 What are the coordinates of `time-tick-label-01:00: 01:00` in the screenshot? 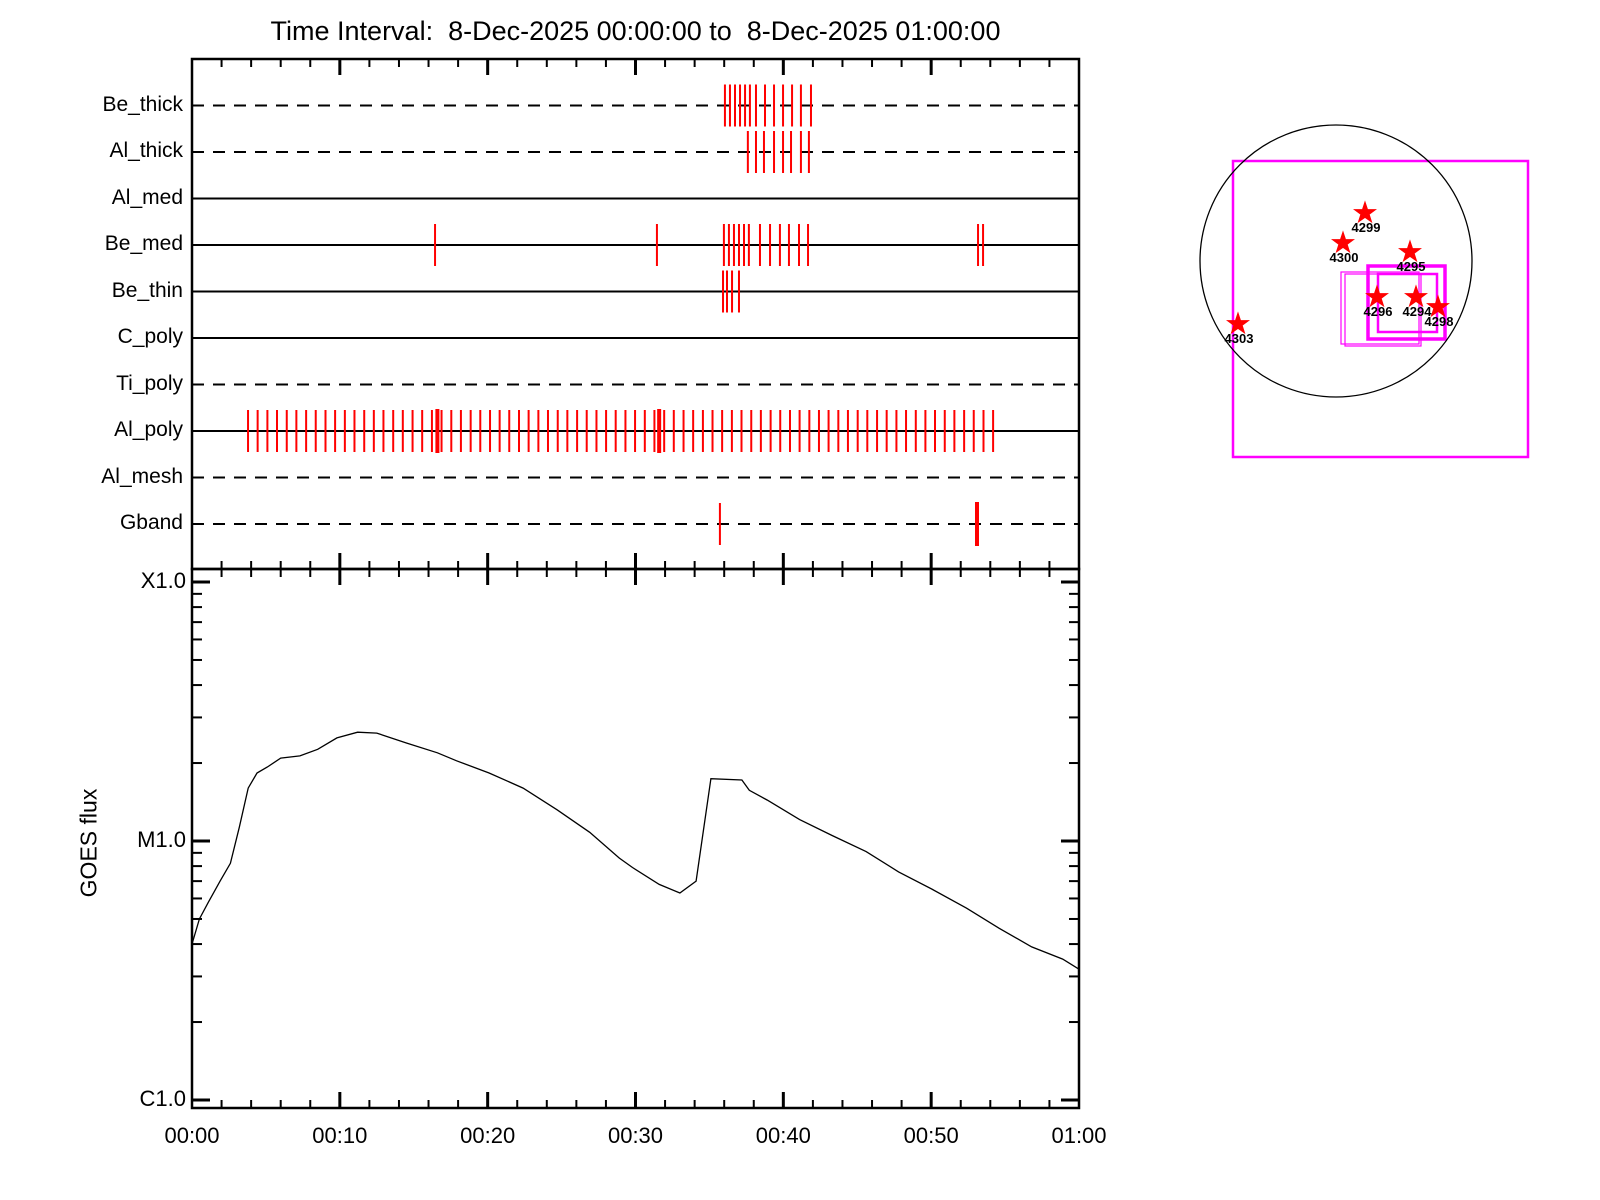 It's located at (1079, 1135).